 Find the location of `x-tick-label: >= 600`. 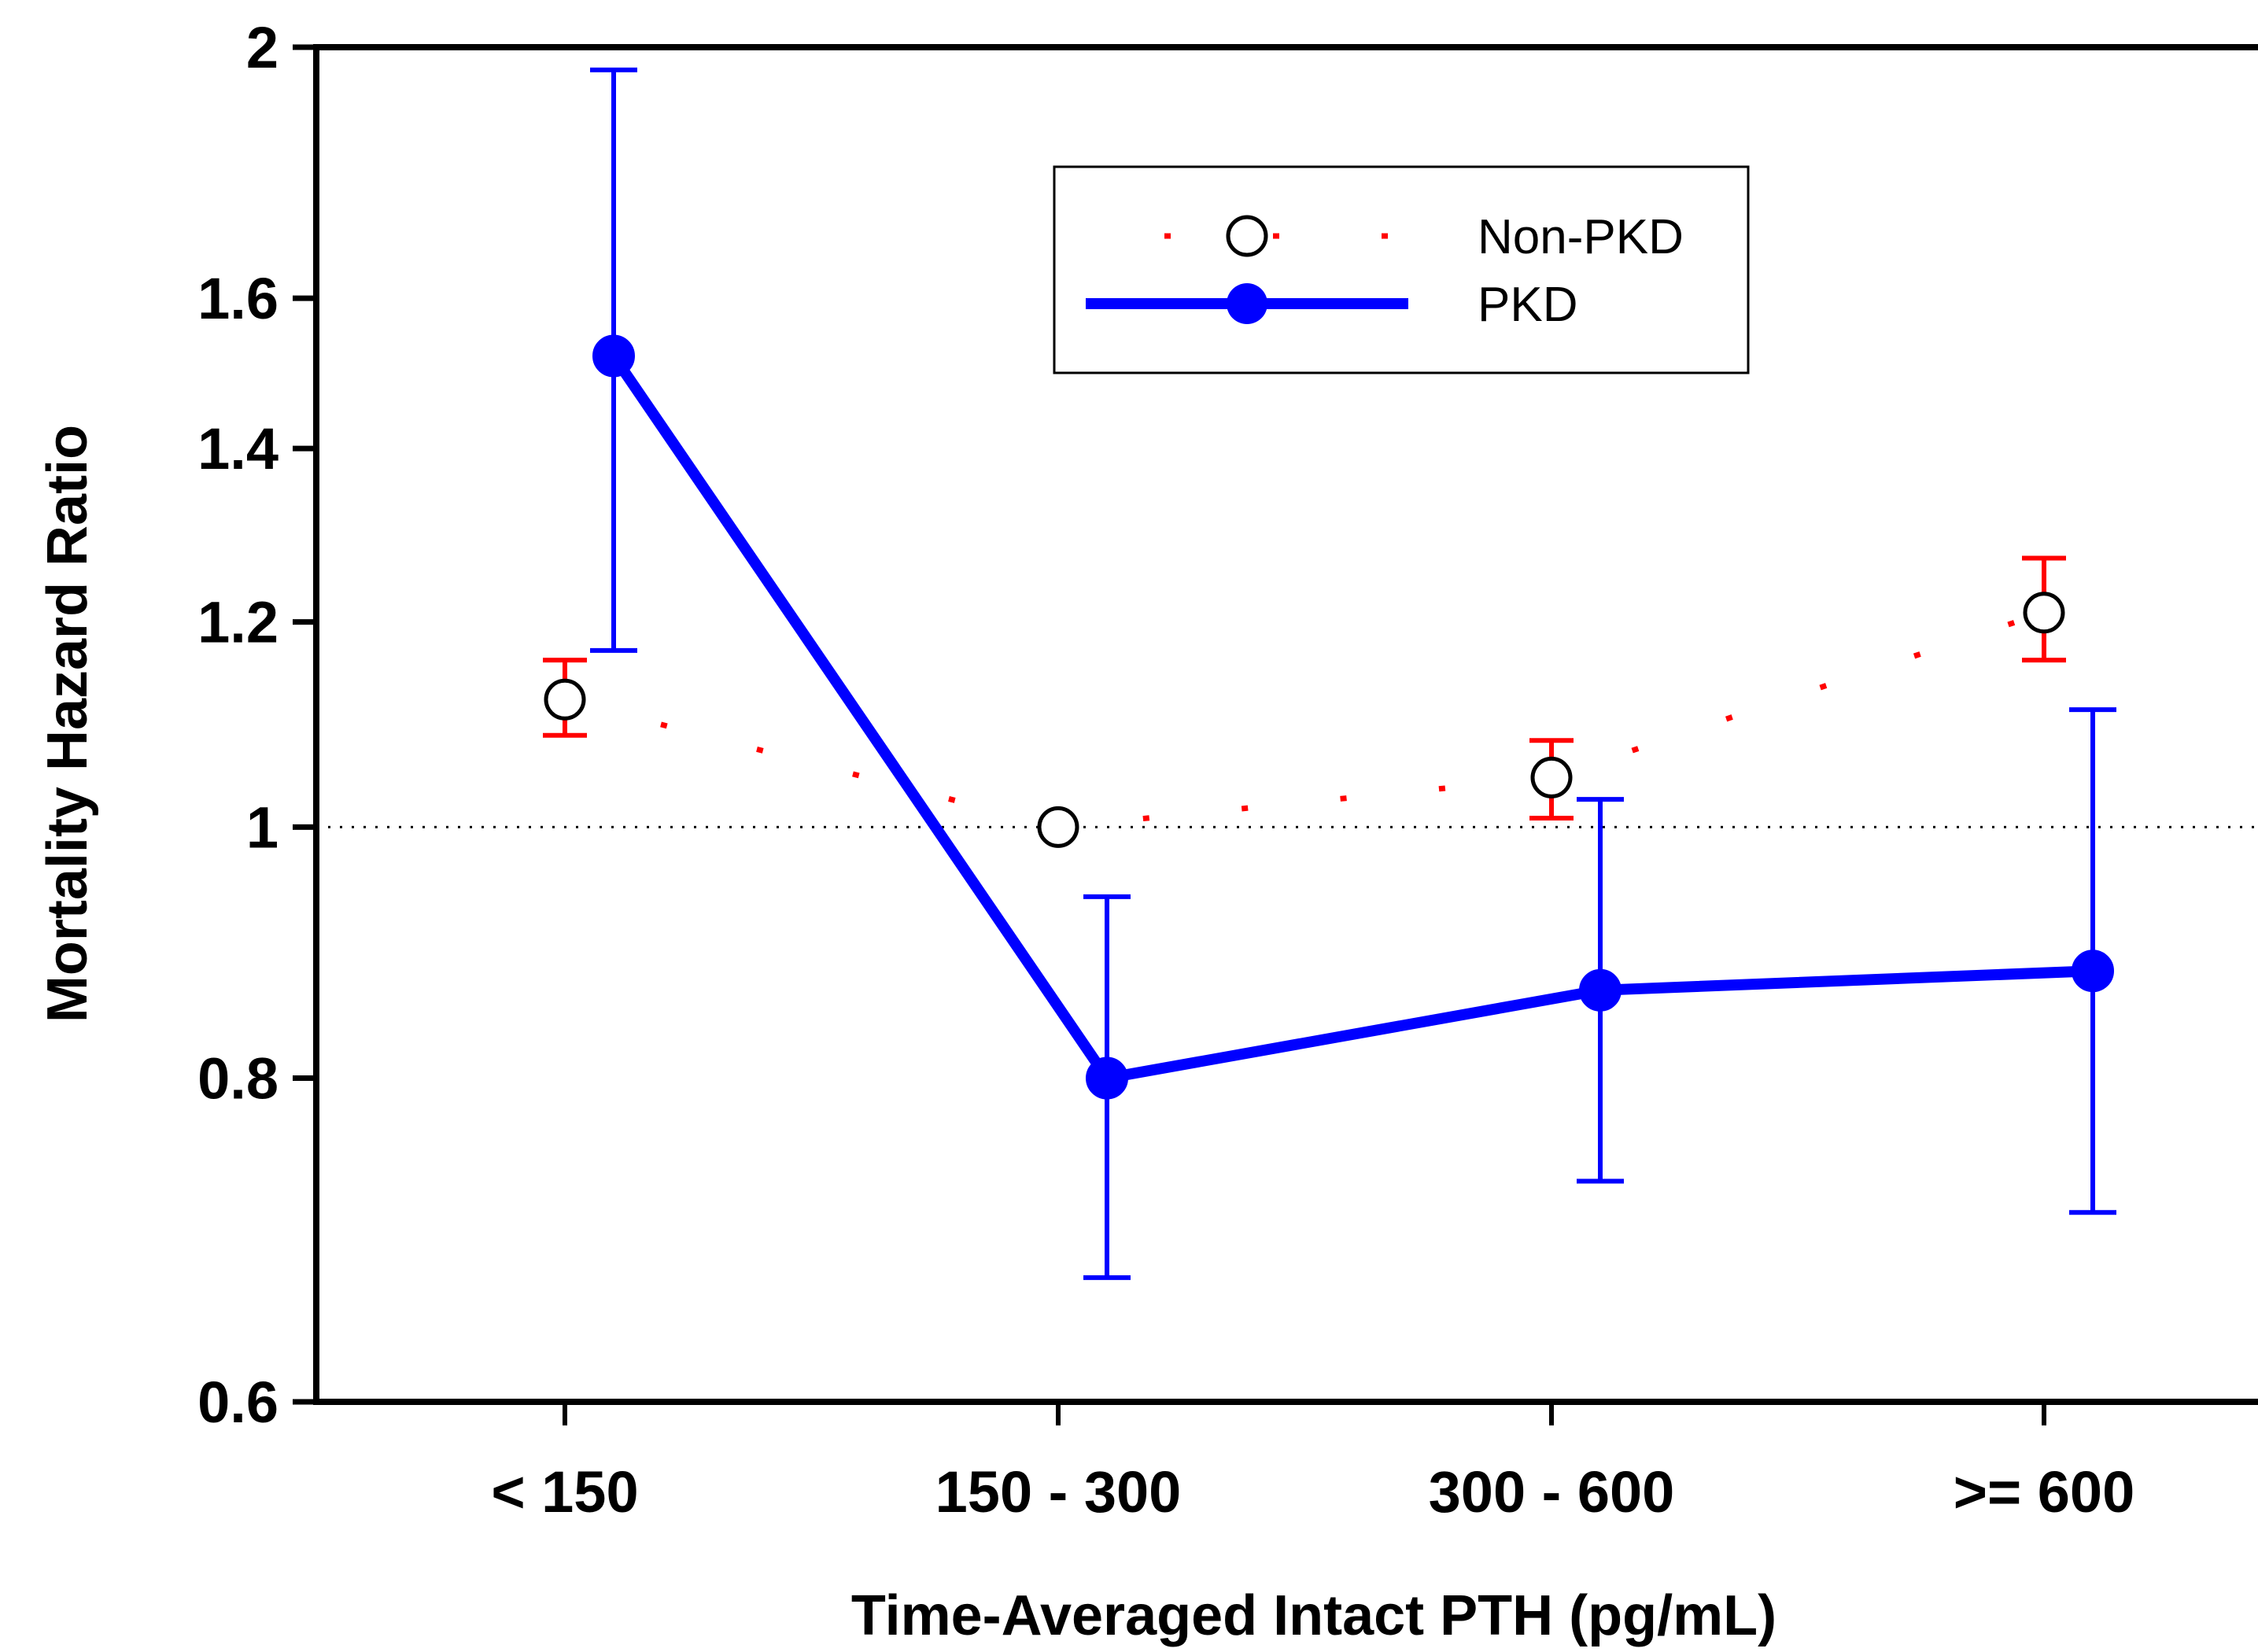

x-tick-label: >= 600 is located at coordinates (2044, 1492).